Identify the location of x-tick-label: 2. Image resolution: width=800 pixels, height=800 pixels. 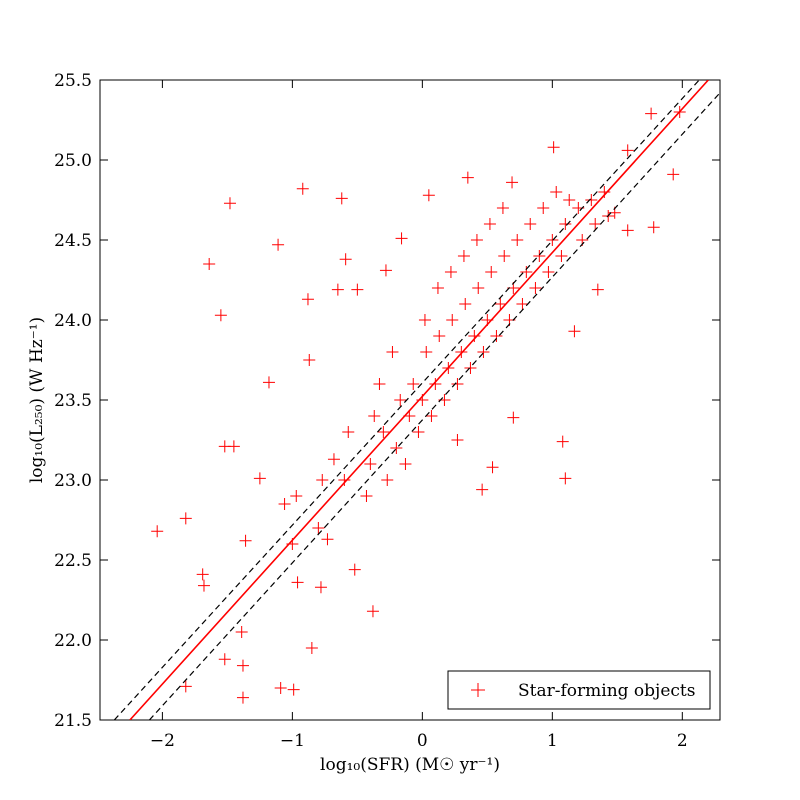
(682, 741).